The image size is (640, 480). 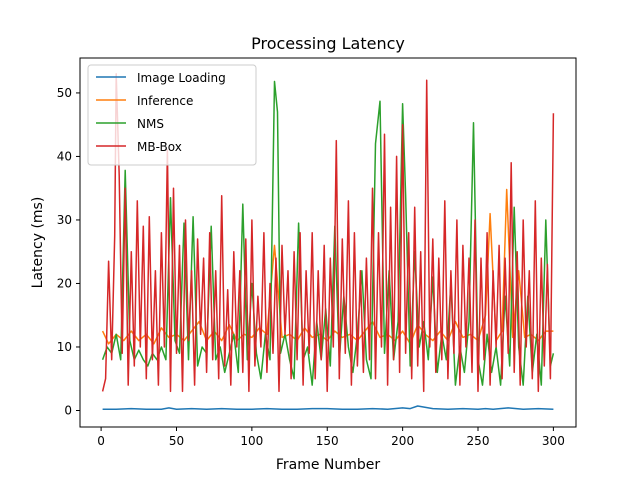 I want to click on legend-label-nms: NMS, so click(x=150, y=124).